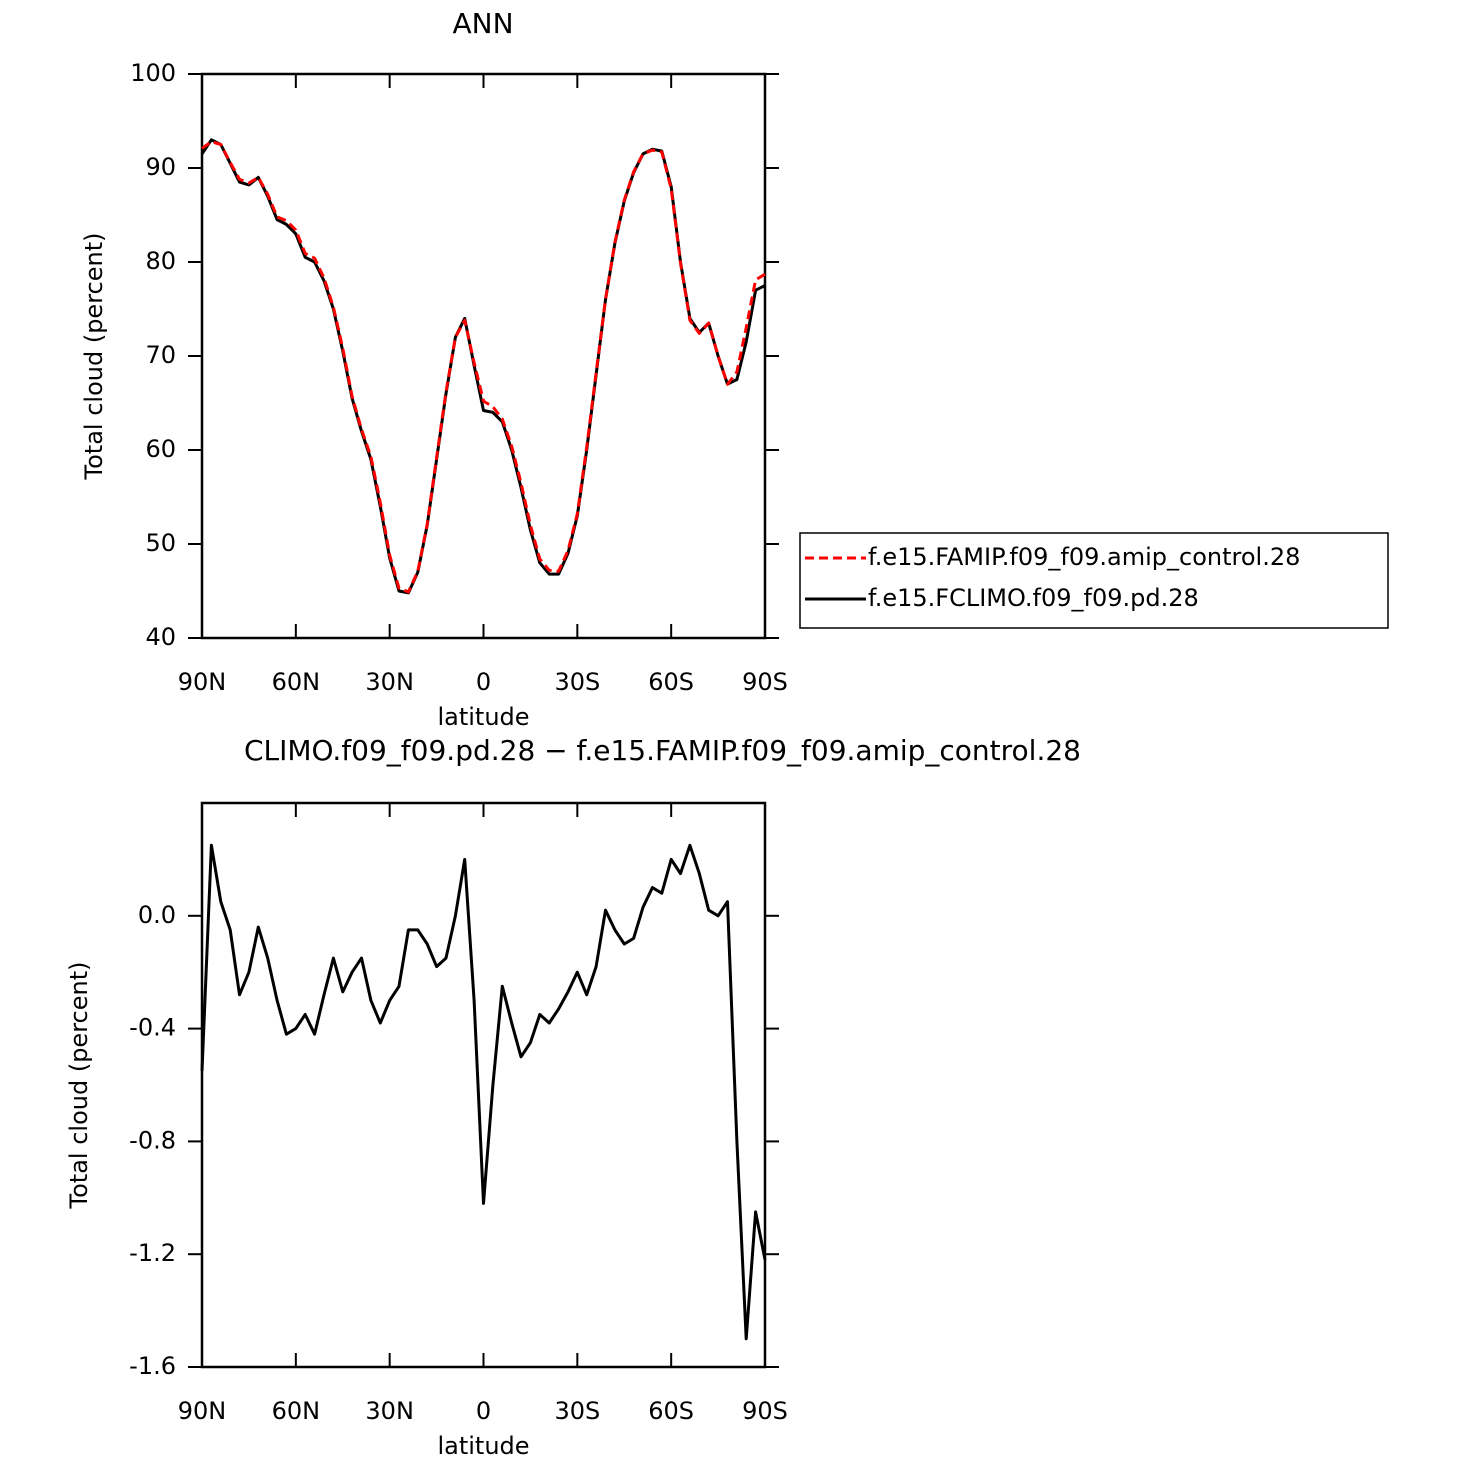 The height and width of the screenshot is (1469, 1469). What do you see at coordinates (160, 167) in the screenshot?
I see `y-tick-label: 90` at bounding box center [160, 167].